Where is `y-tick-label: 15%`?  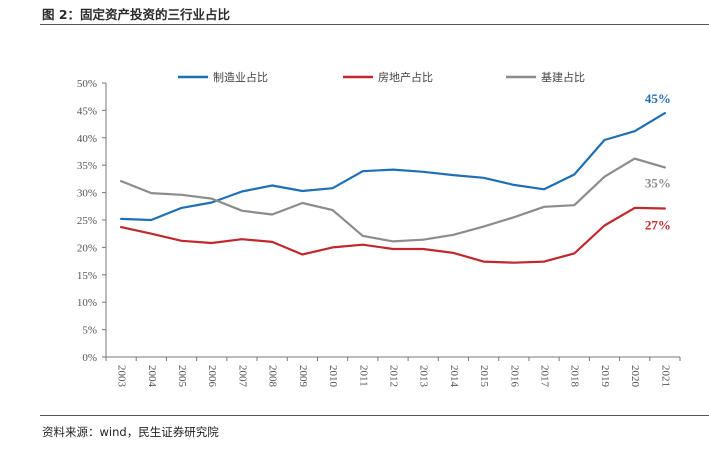
y-tick-label: 15% is located at coordinates (87, 276).